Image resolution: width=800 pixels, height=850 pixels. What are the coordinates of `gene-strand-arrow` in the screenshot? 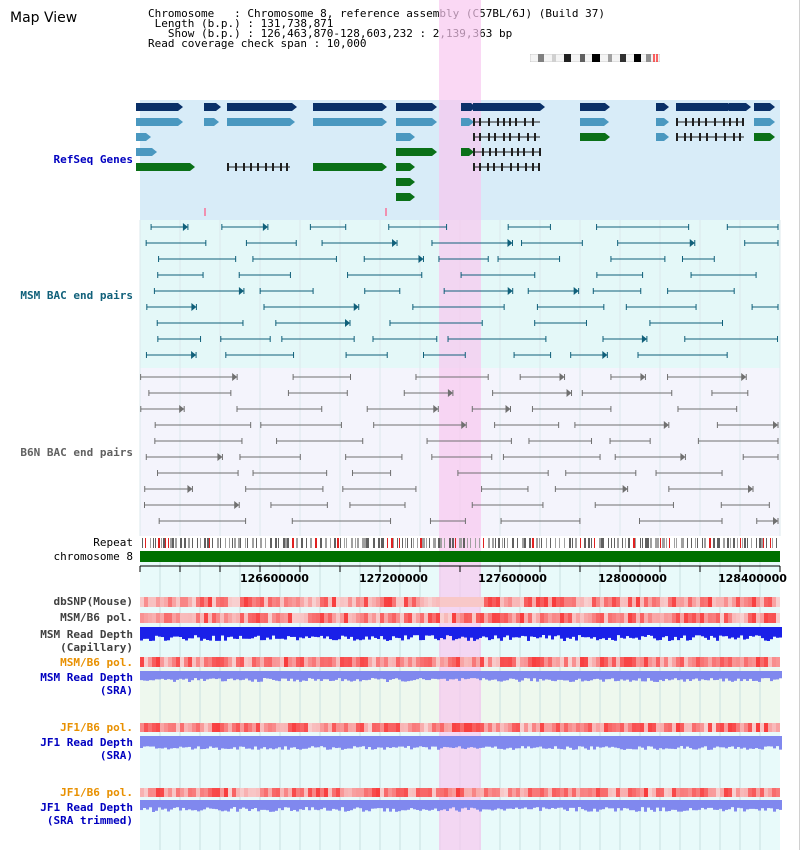 It's located at (607, 137).